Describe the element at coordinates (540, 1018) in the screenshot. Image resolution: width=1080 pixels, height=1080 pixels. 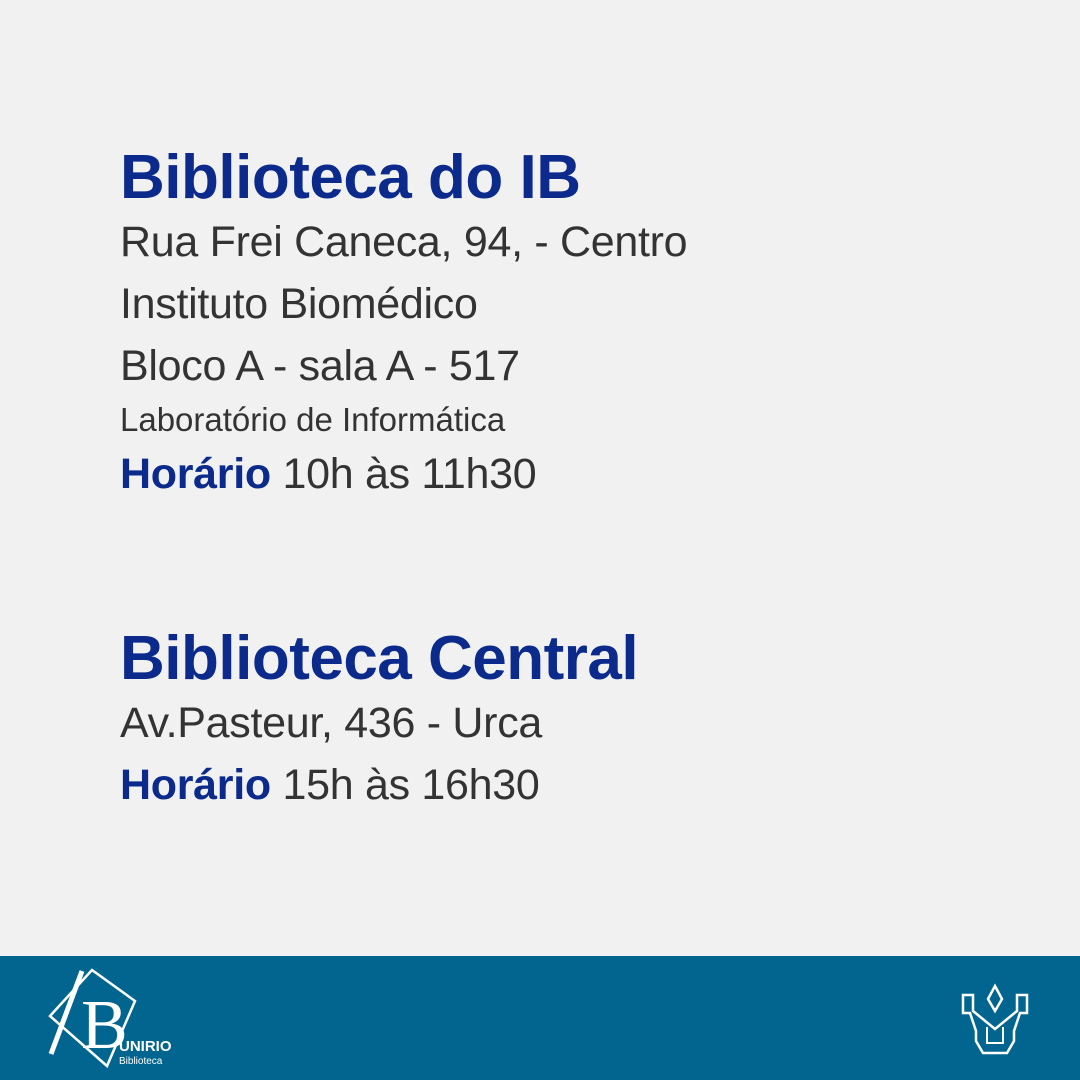
I see `footer-bar: B UNIRIO Biblioteca` at that location.